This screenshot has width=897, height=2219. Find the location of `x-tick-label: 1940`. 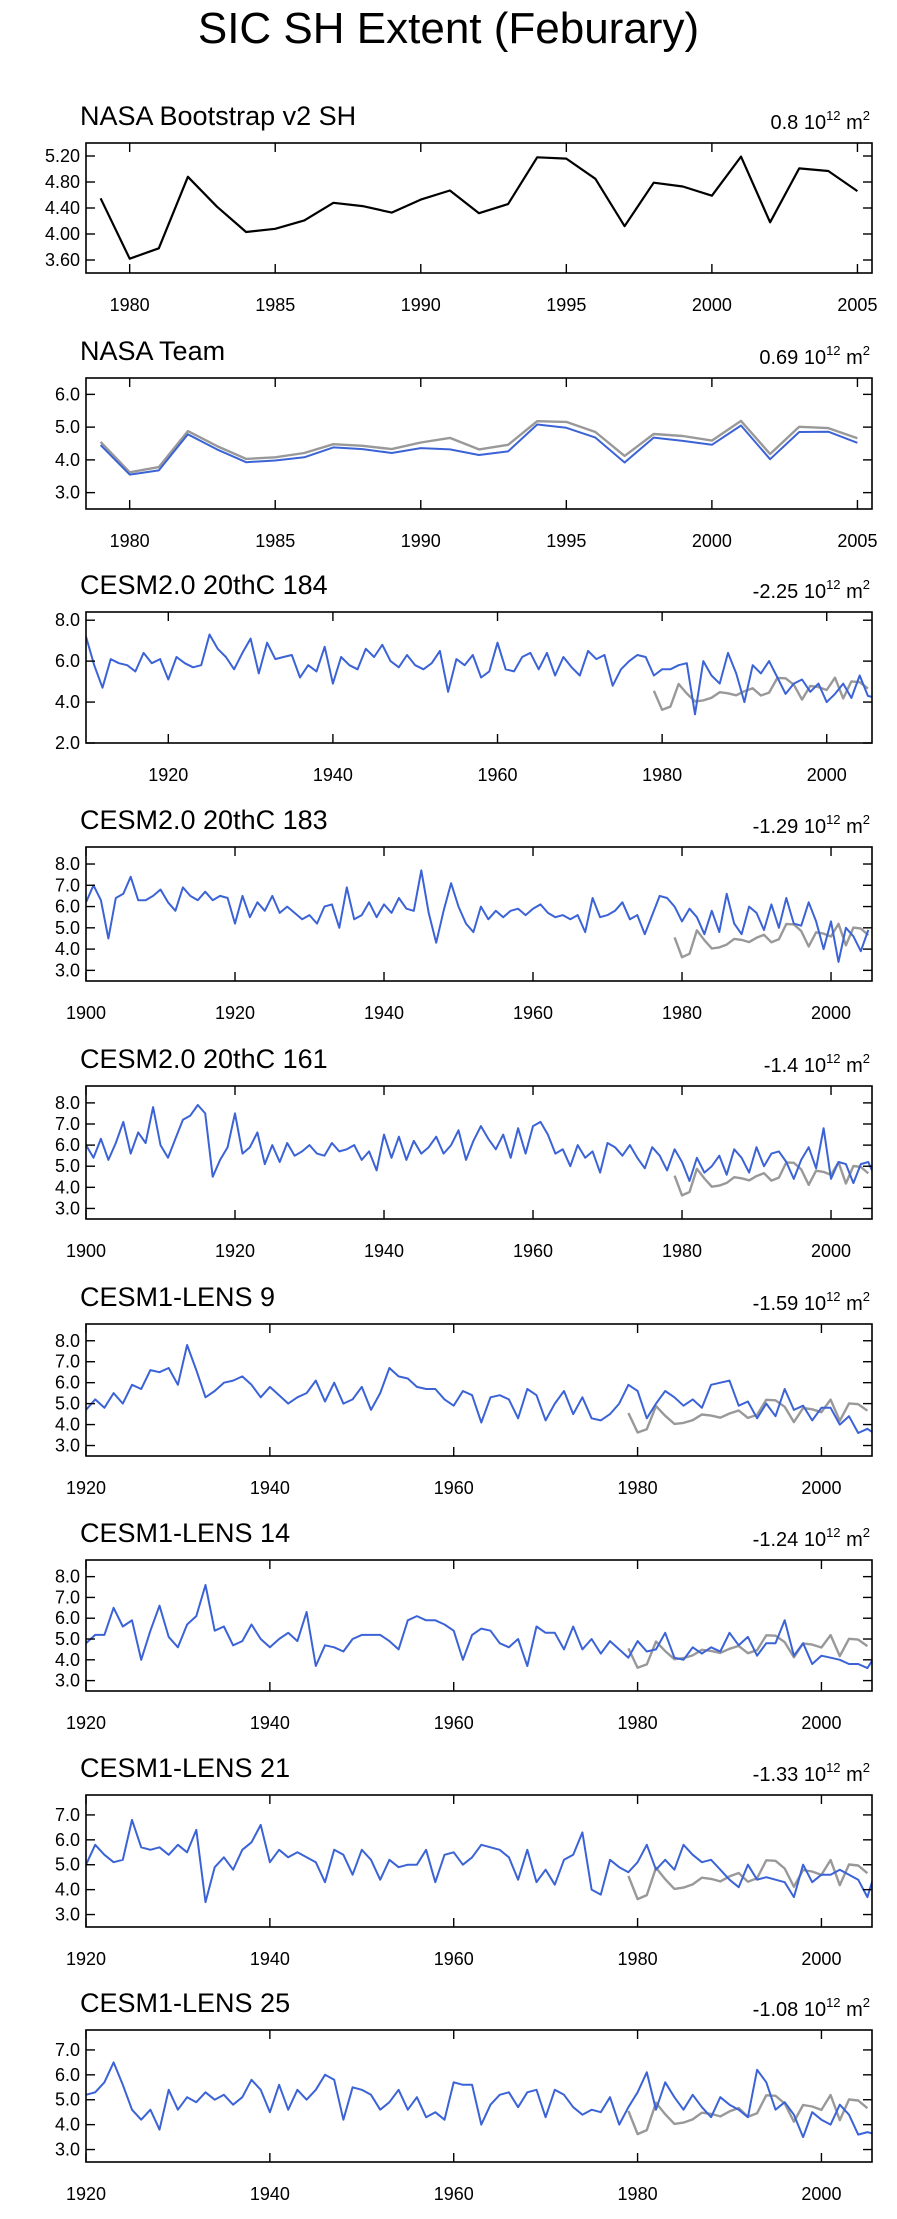

x-tick-label: 1940 is located at coordinates (384, 1251).